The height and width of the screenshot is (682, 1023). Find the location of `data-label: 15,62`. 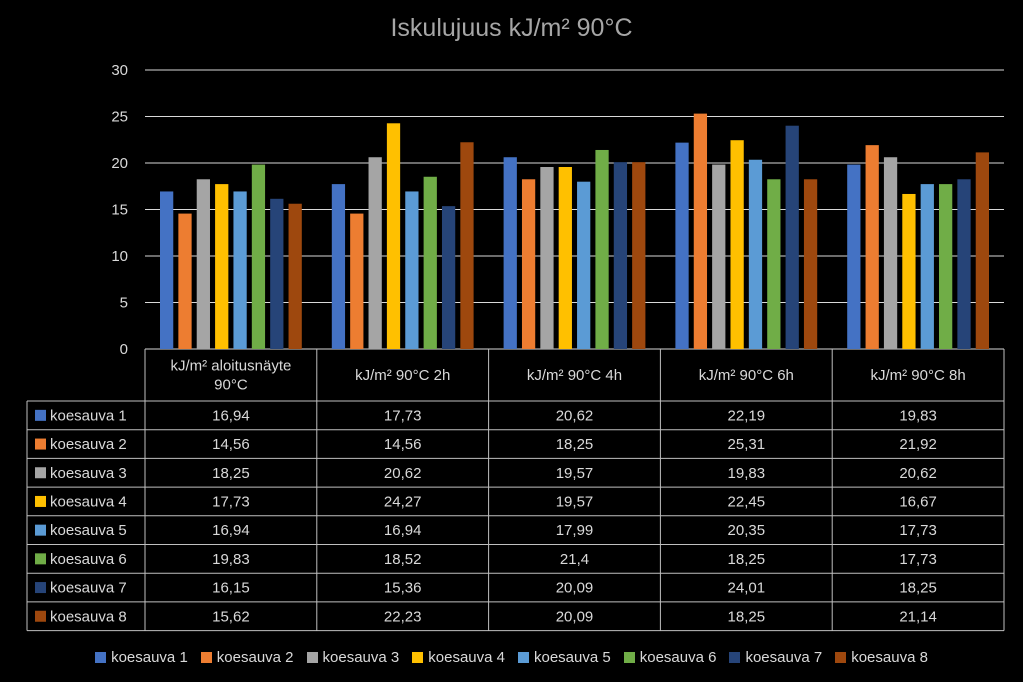

data-label: 15,62 is located at coordinates (231, 616).